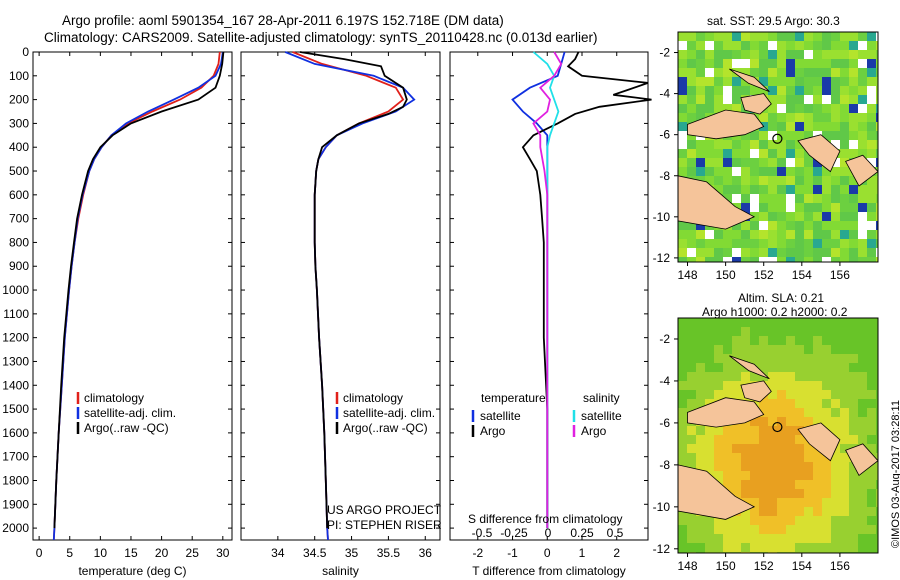  What do you see at coordinates (514, 533) in the screenshot?
I see `s-tick-label: -0.25` at bounding box center [514, 533].